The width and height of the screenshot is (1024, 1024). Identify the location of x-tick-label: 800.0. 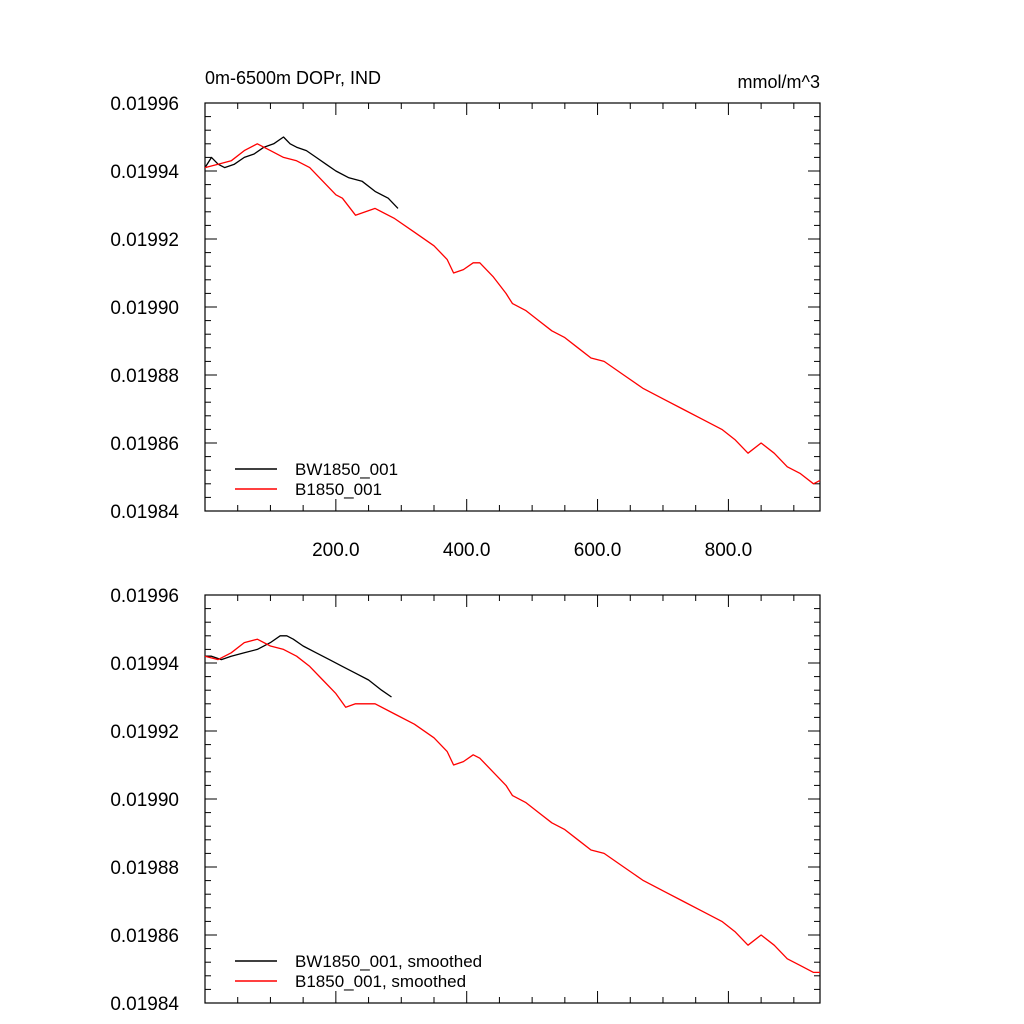
(729, 550).